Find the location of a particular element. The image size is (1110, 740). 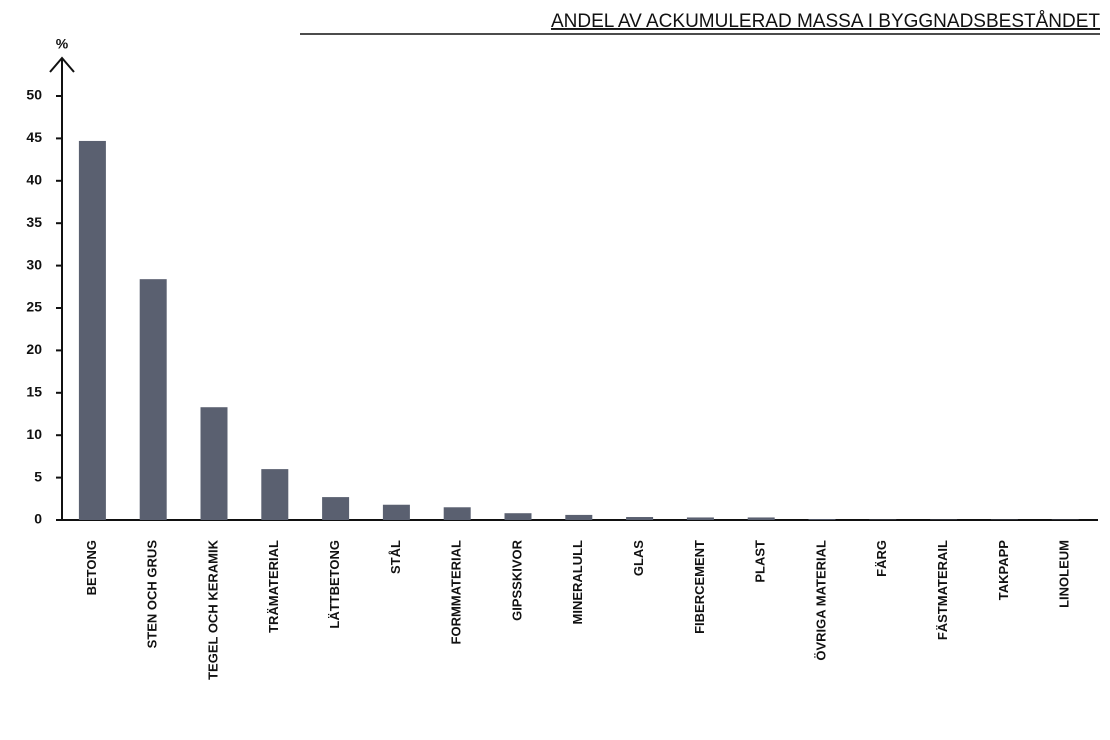

x-tick-label: TAKPAPP is located at coordinates (1003, 570).